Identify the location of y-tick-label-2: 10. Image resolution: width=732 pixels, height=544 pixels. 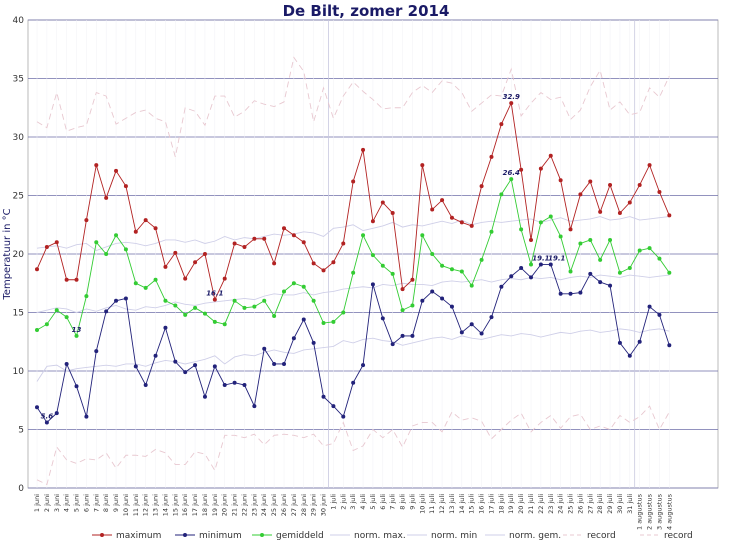
(19, 372).